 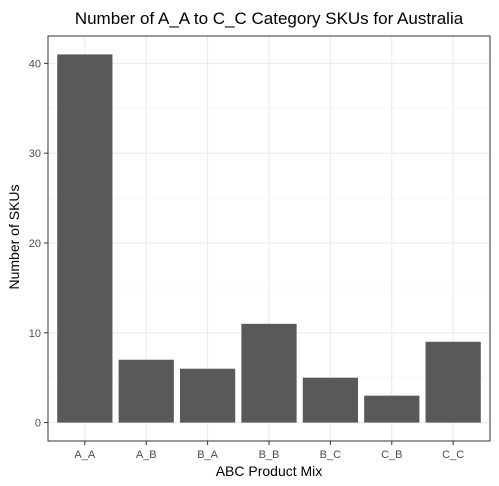 I want to click on y-tick-label: 20, so click(x=35, y=244).